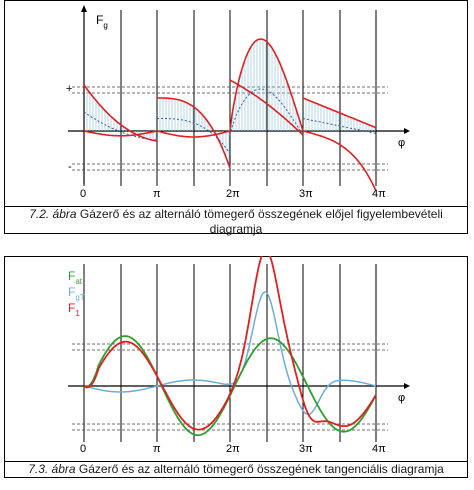 This screenshot has height=490, width=474. I want to click on caption-number: 7.2., so click(39, 214).